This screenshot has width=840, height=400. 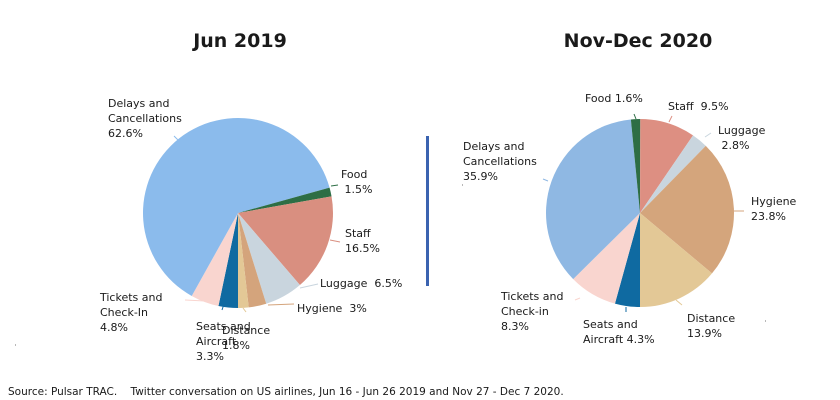 What do you see at coordinates (698, 106) in the screenshot?
I see `data-label-staff: Staff 9.5%` at bounding box center [698, 106].